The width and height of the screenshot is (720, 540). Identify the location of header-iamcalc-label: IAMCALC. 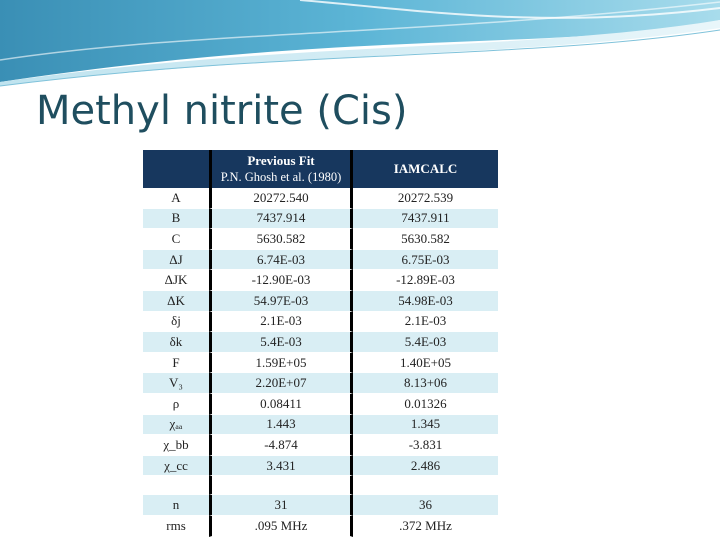
(425, 168).